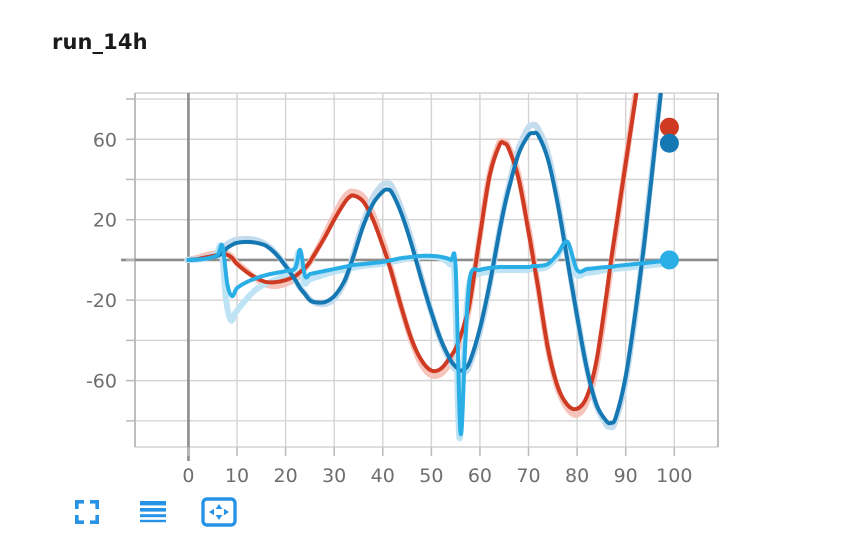 This screenshot has height=554, width=856. I want to click on svg-text: 90, so click(626, 476).